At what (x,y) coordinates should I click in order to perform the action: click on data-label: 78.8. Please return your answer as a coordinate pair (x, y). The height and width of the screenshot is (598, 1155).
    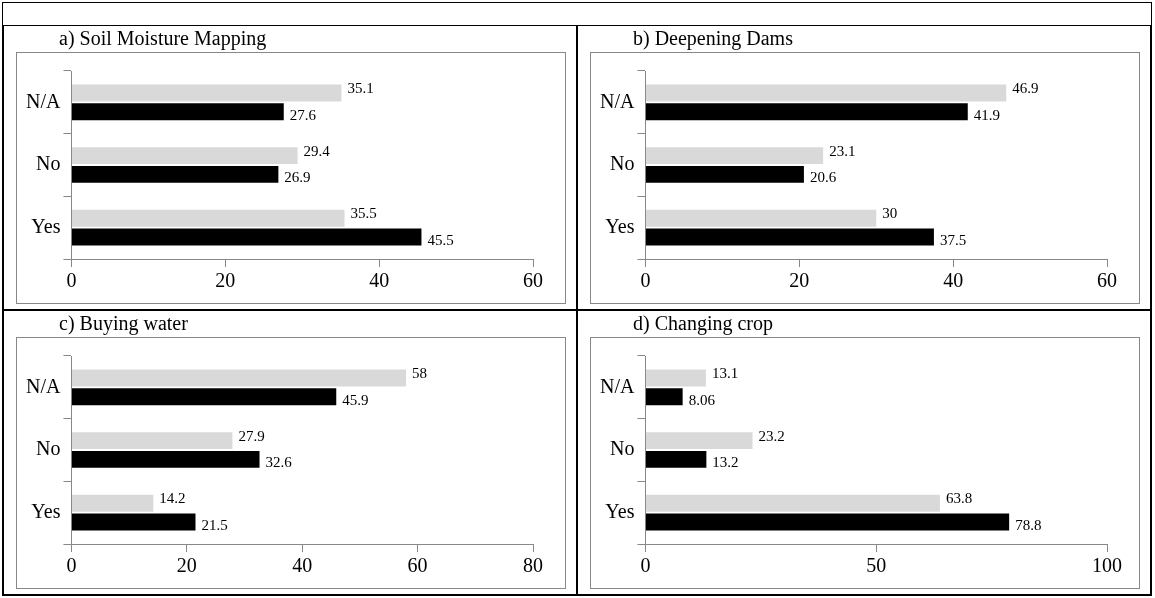
    Looking at the image, I should click on (1028, 525).